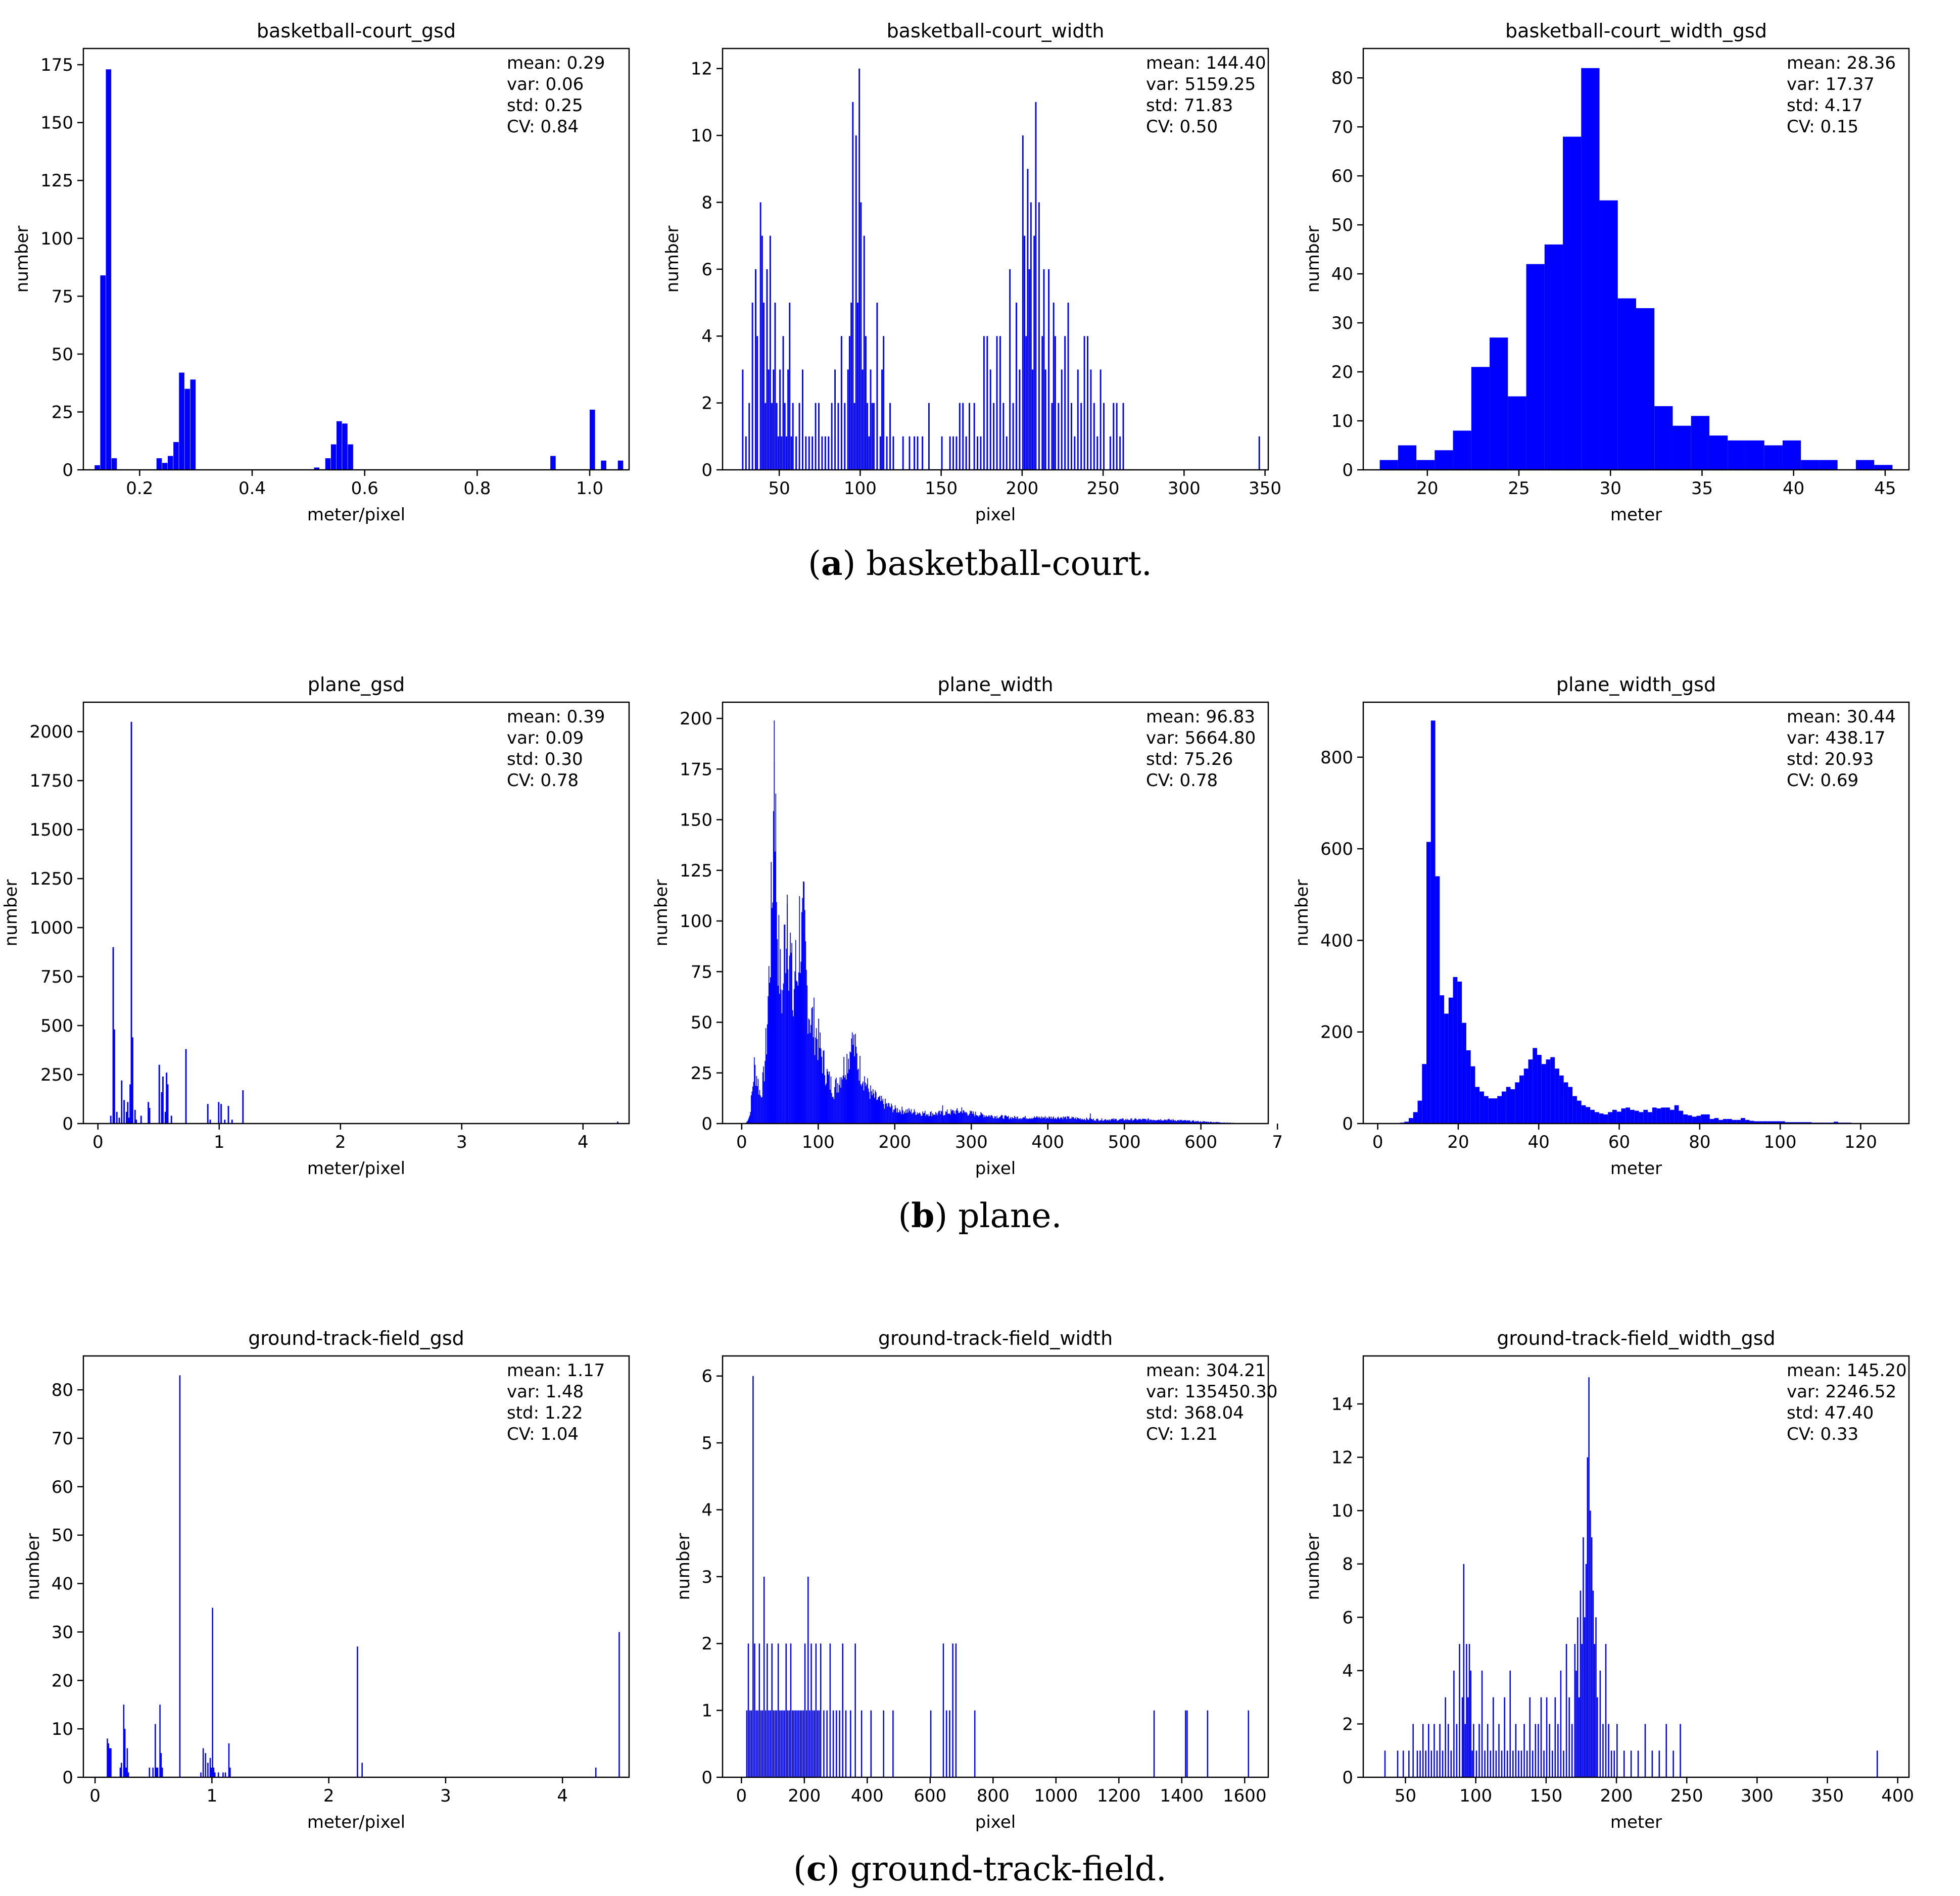  What do you see at coordinates (562, 1796) in the screenshot?
I see `x-tick-label: 4` at bounding box center [562, 1796].